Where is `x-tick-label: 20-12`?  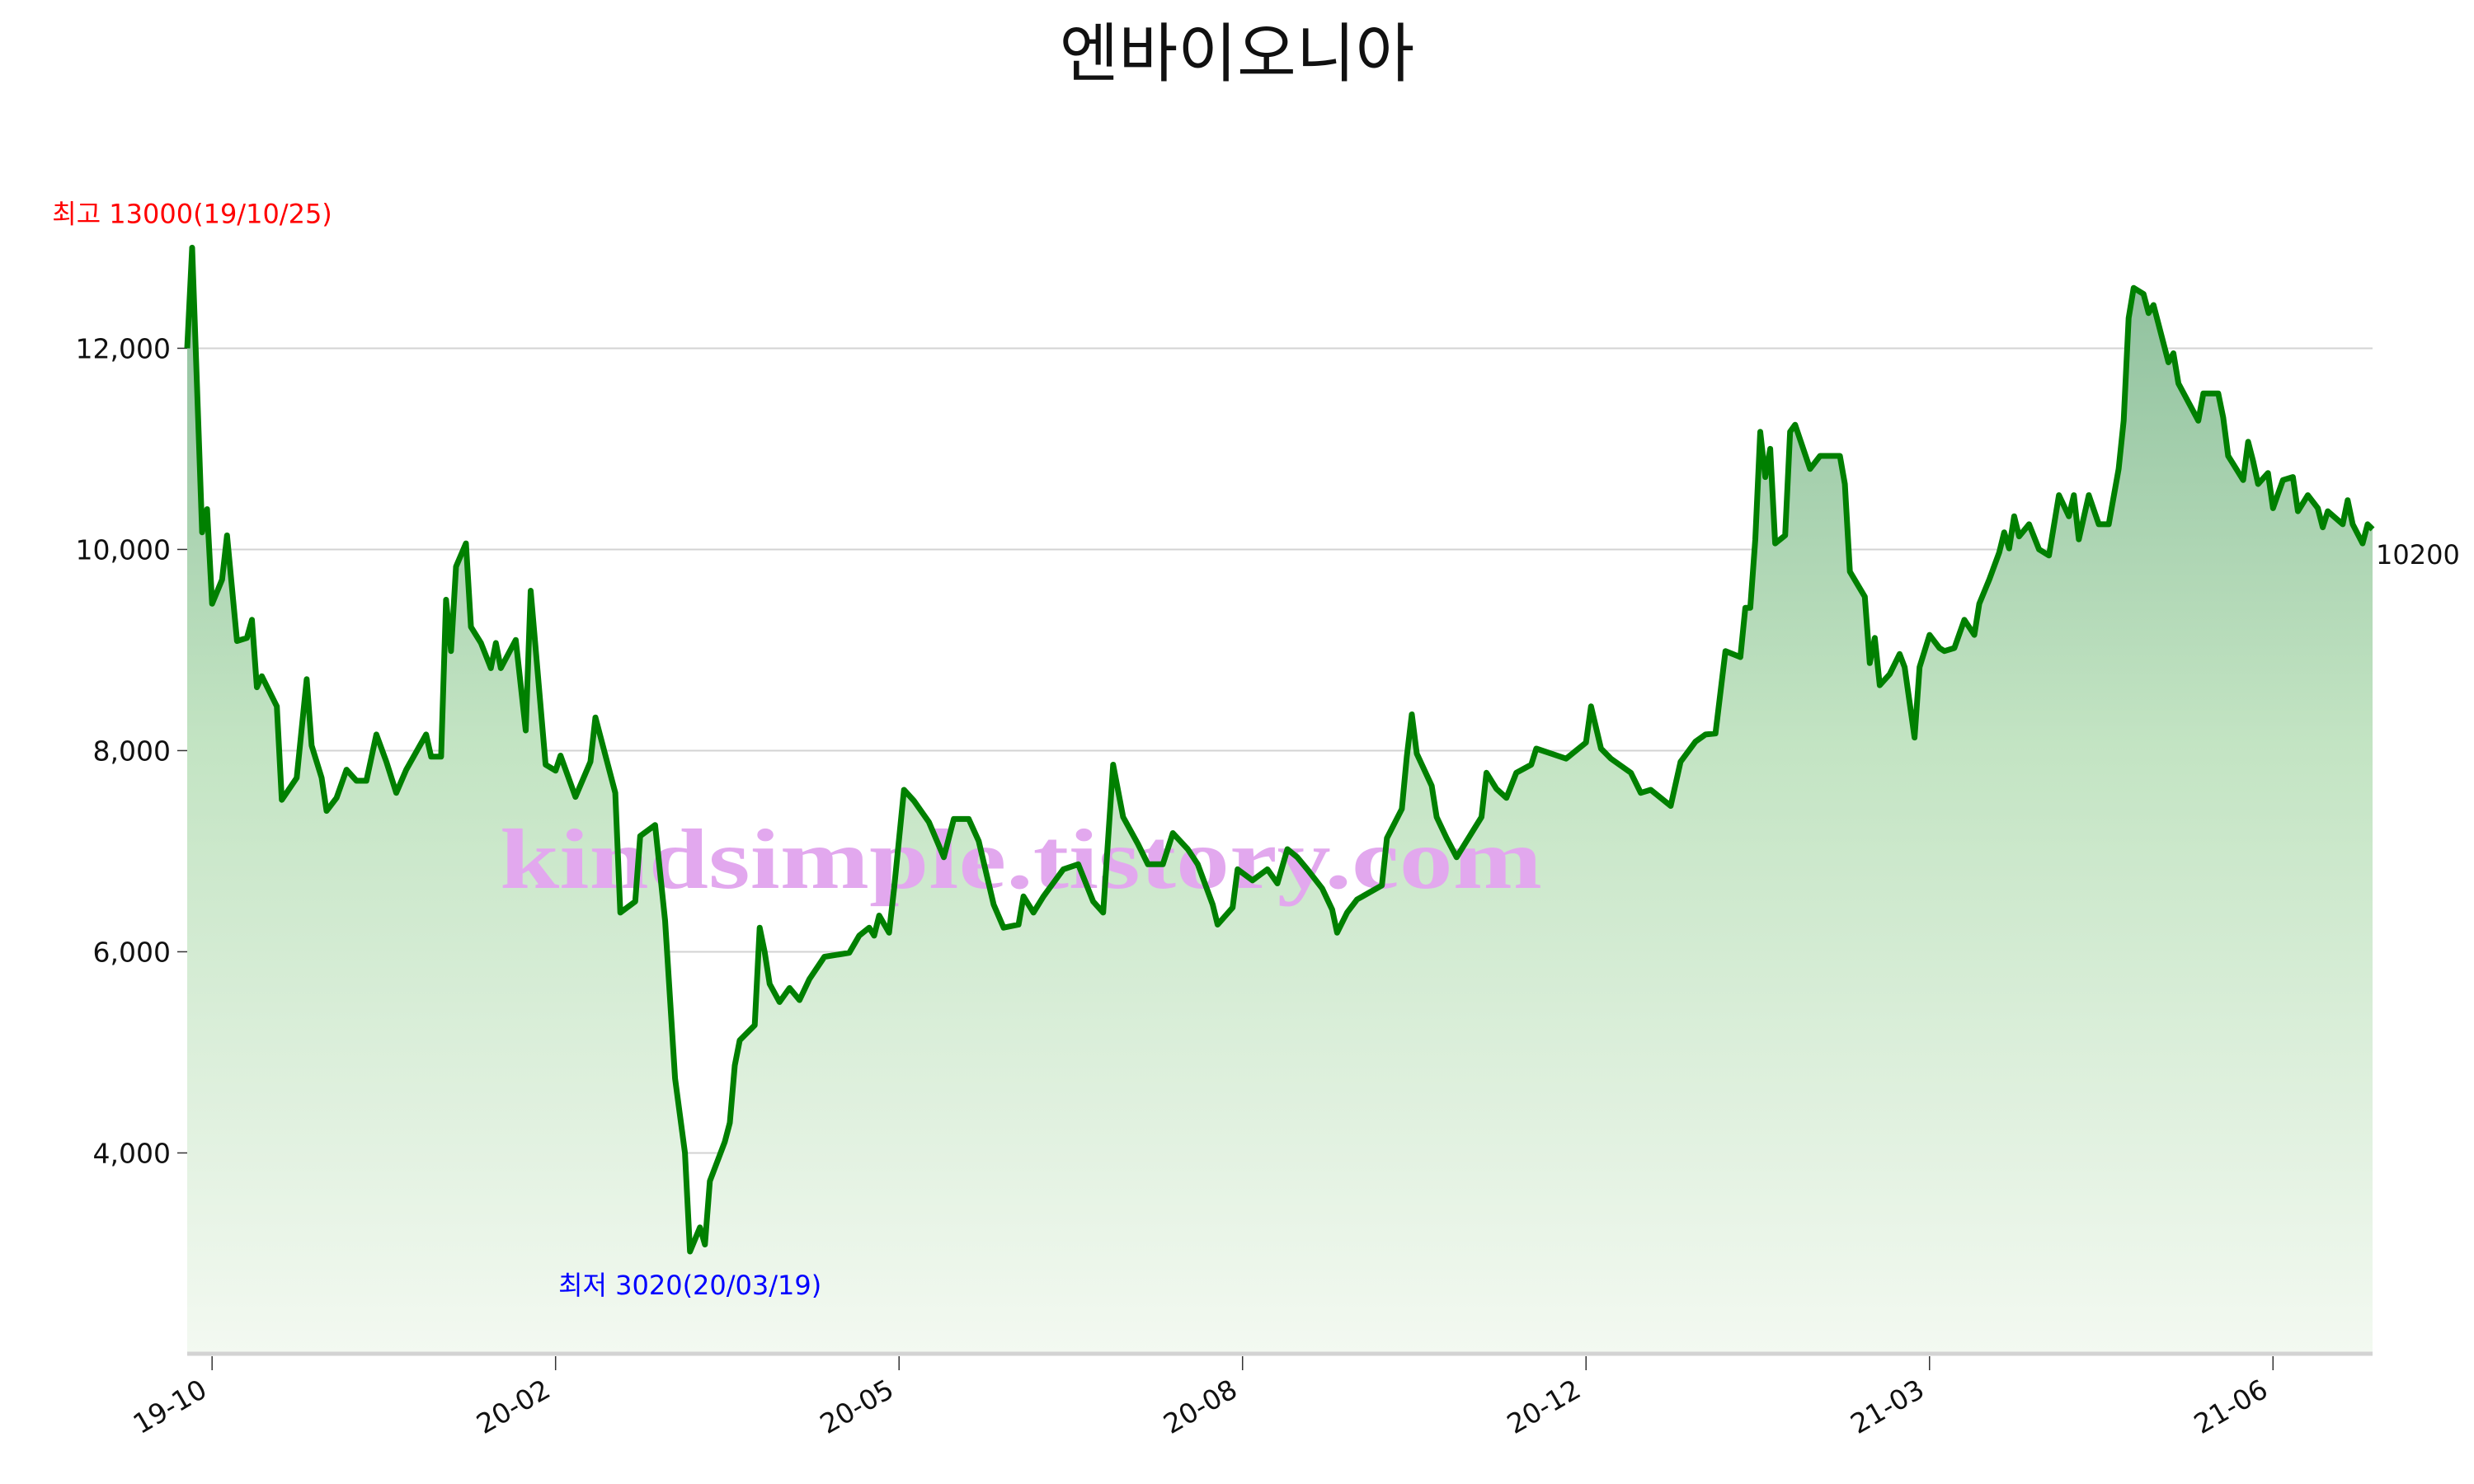 x-tick-label: 20-12 is located at coordinates (1544, 1406).